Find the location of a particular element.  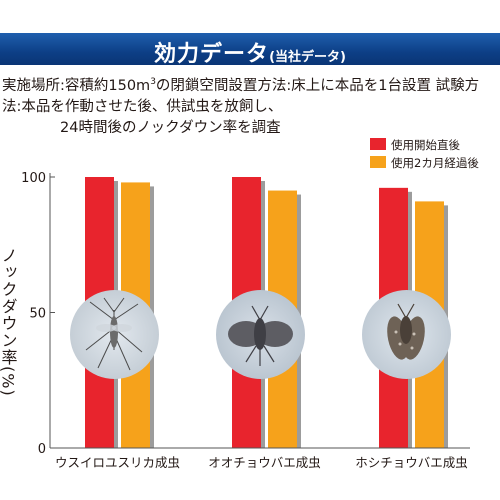

method-line-3: 24時間後のノックダウン率を調査 is located at coordinates (170, 128).